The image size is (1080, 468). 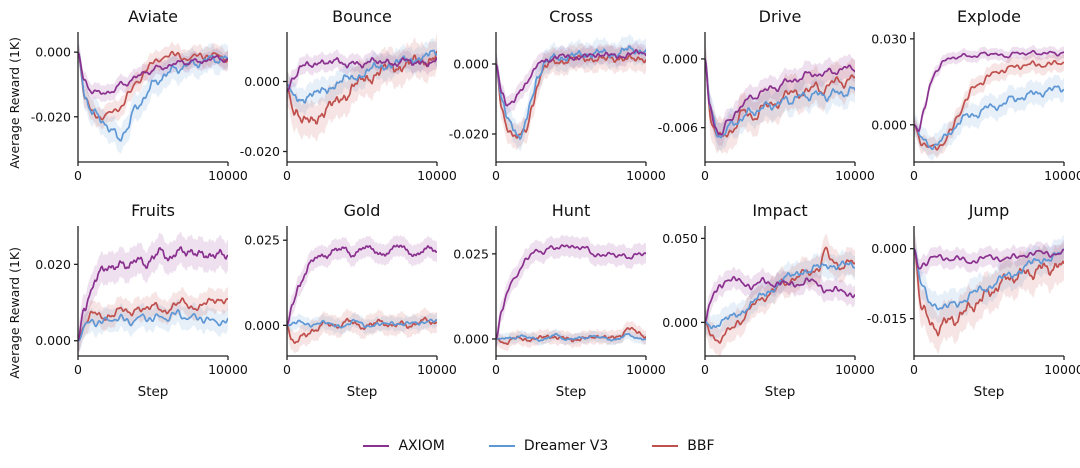 What do you see at coordinates (153, 16) in the screenshot?
I see `chart-title: Aviate` at bounding box center [153, 16].